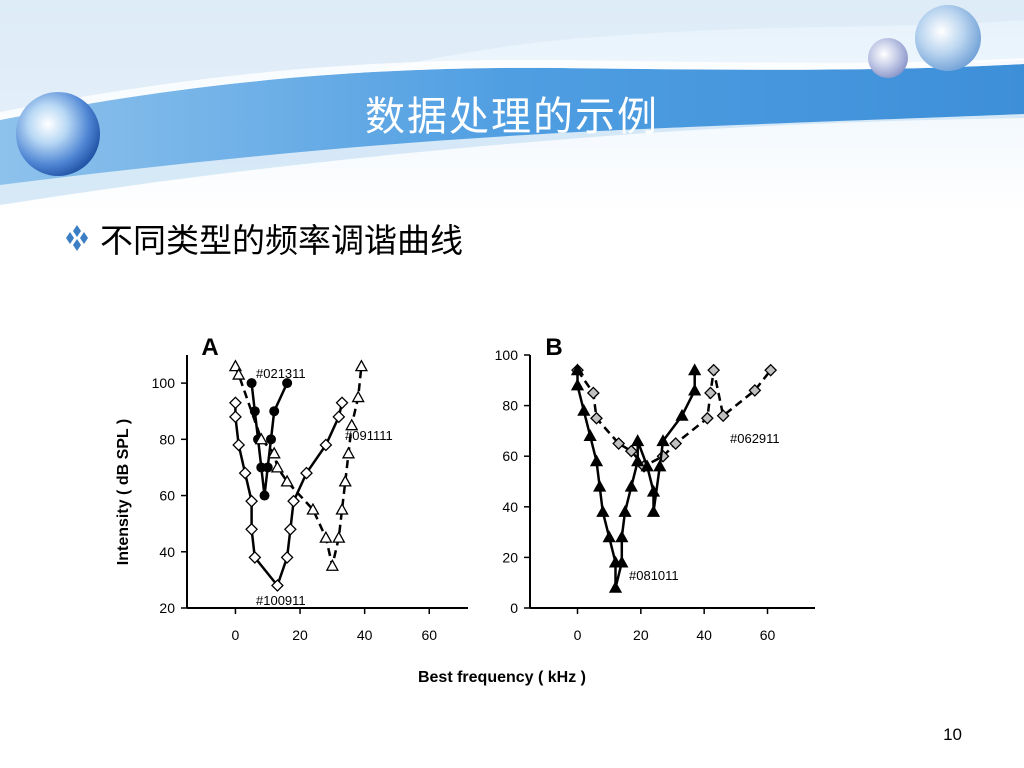 The image size is (1024, 768). What do you see at coordinates (77, 238) in the screenshot?
I see `diamond-bullet-icon` at bounding box center [77, 238].